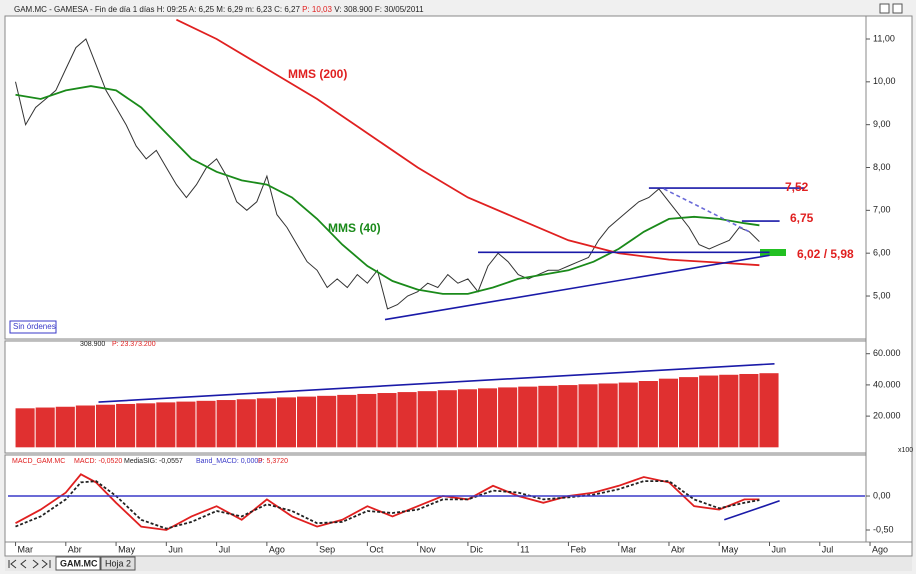  Describe the element at coordinates (887, 415) in the screenshot. I see `y-tick-label: 20.000` at that location.